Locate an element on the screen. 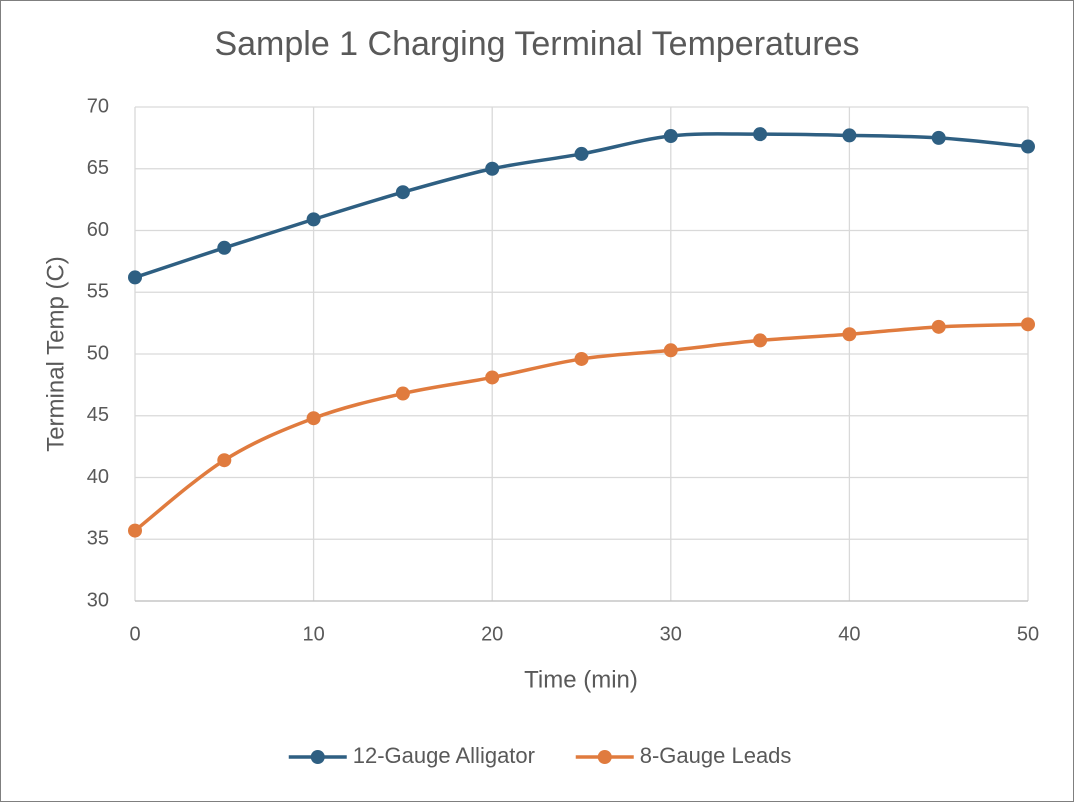 The image size is (1074, 802). y-tick-label: 35 is located at coordinates (98, 539).